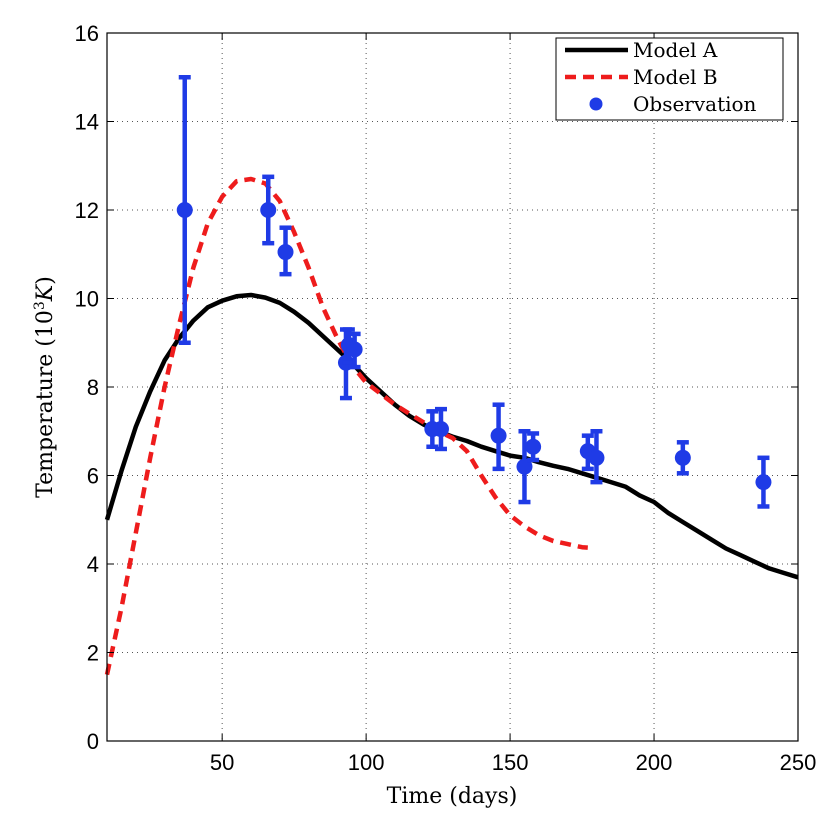  Describe the element at coordinates (510, 762) in the screenshot. I see `x-tick-label: 150` at that location.